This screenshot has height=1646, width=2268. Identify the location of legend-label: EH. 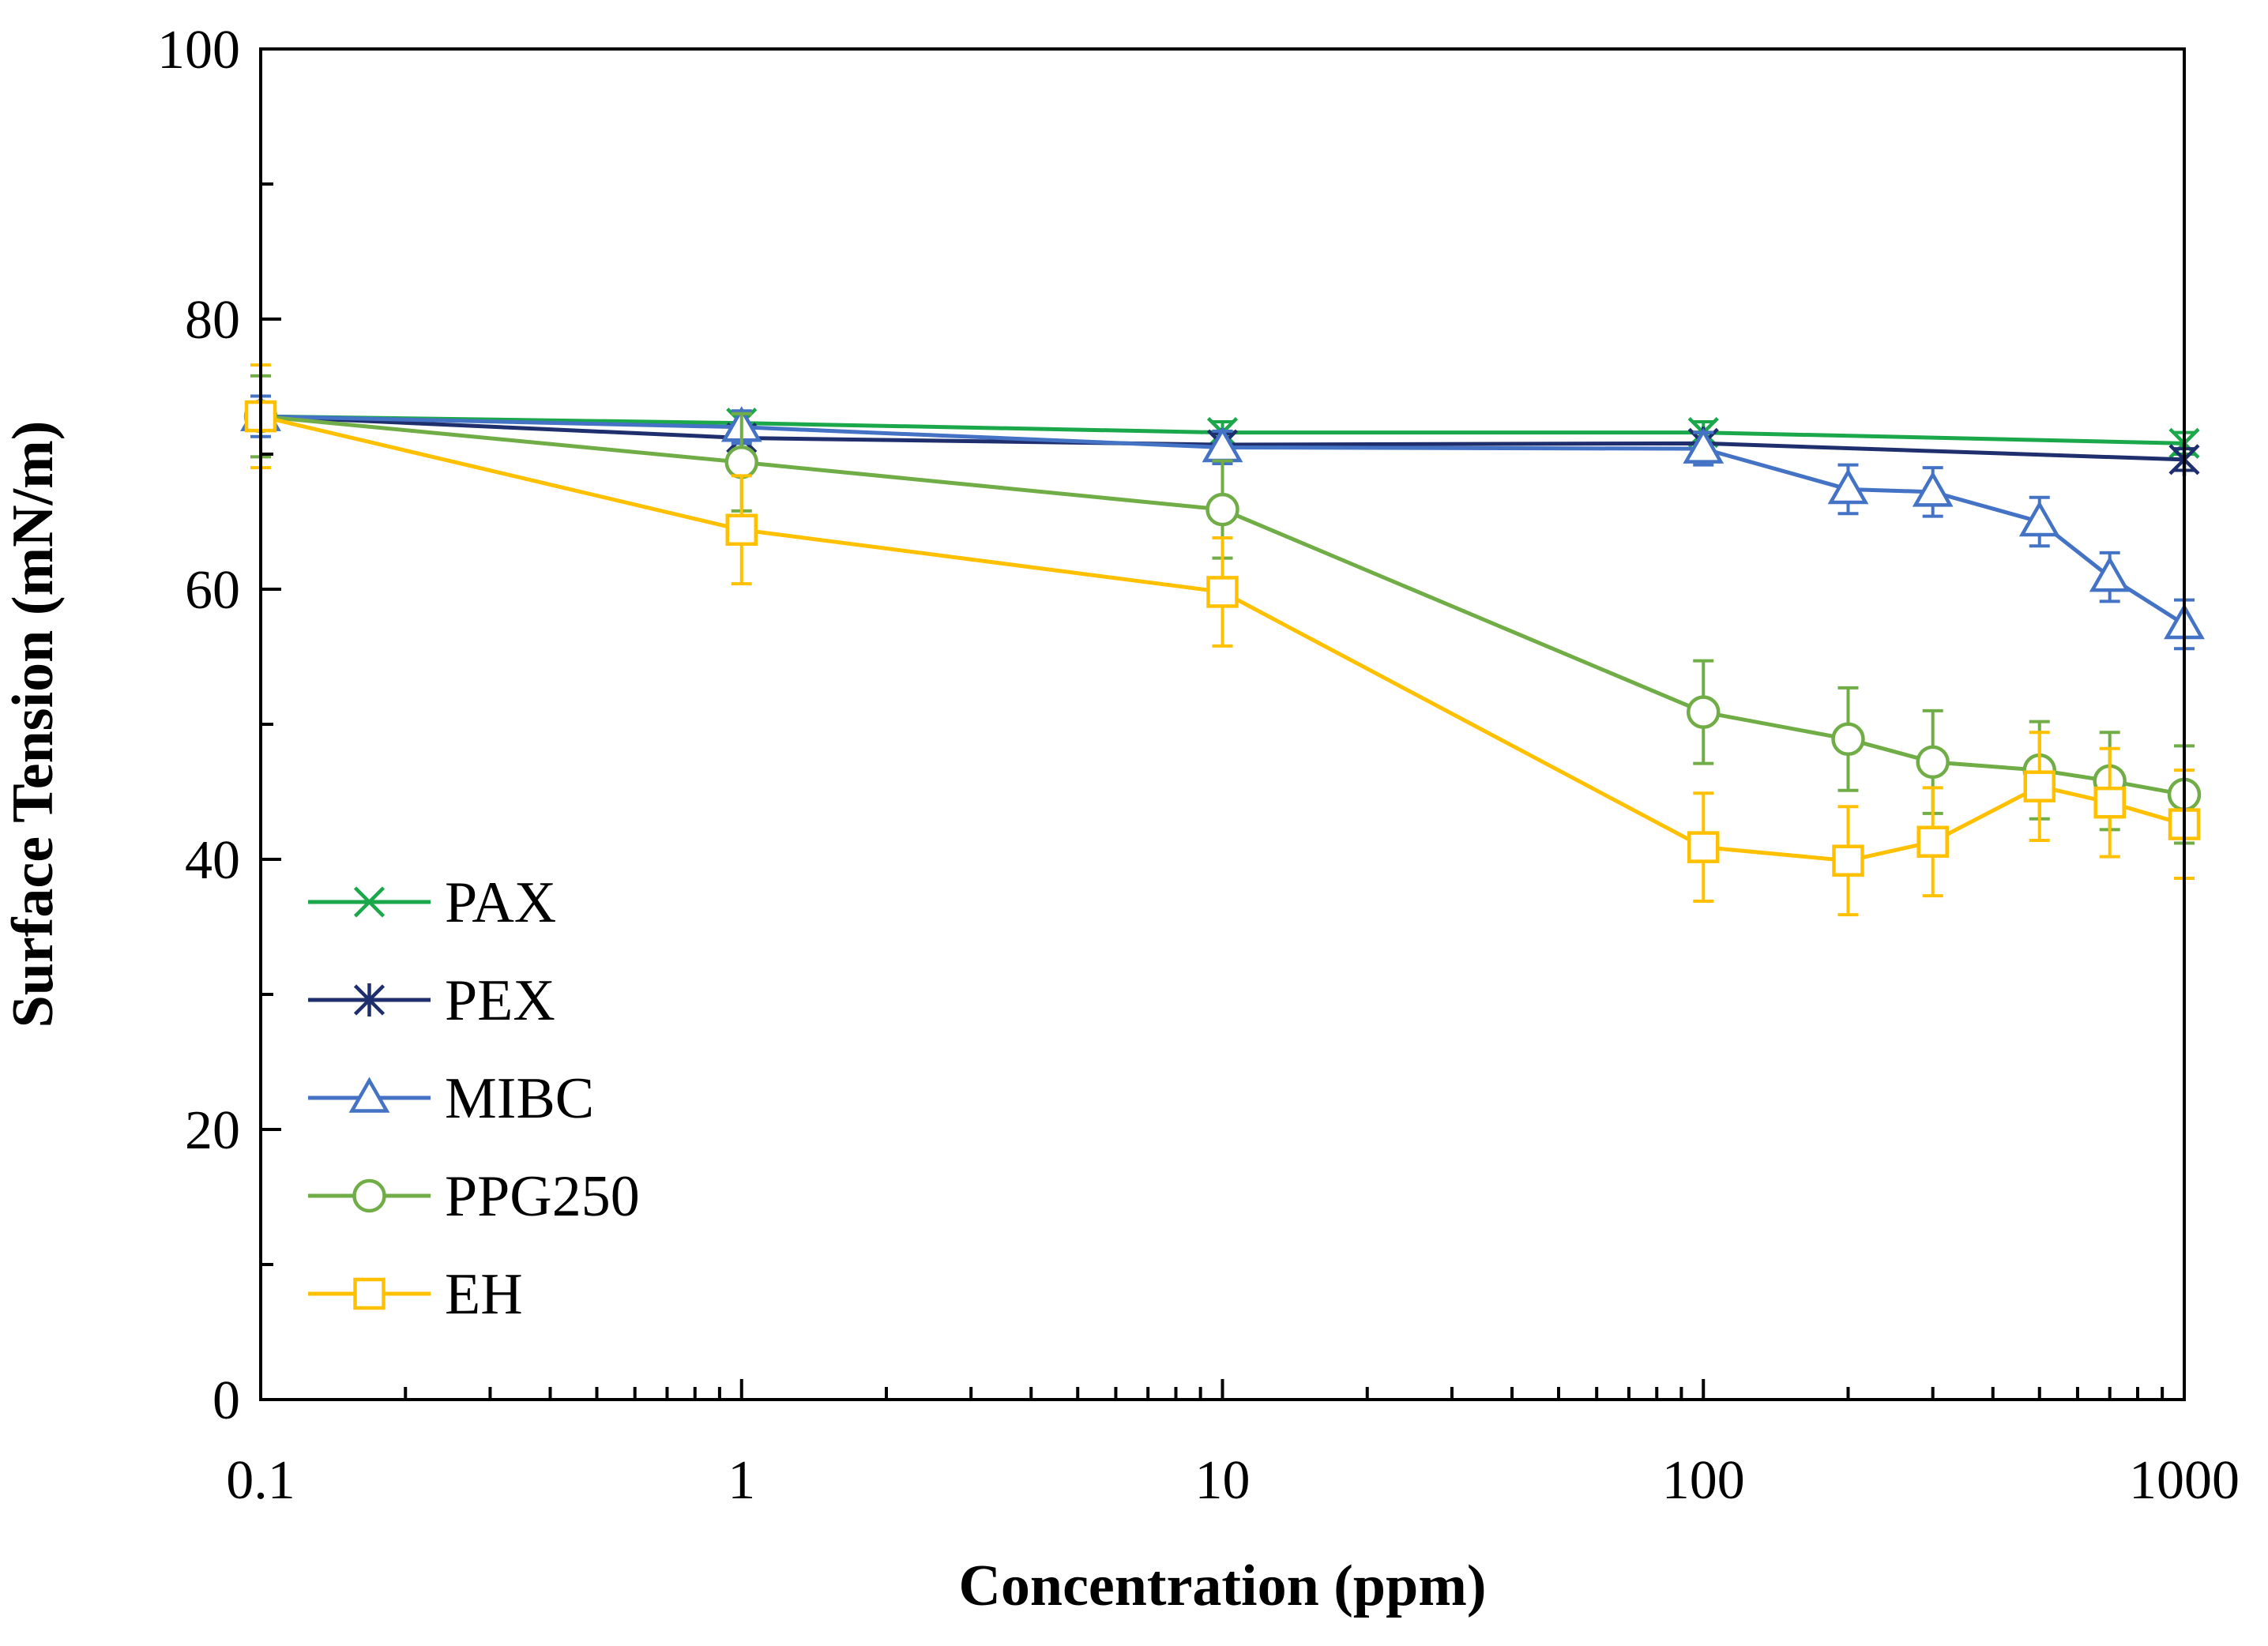
(484, 1295).